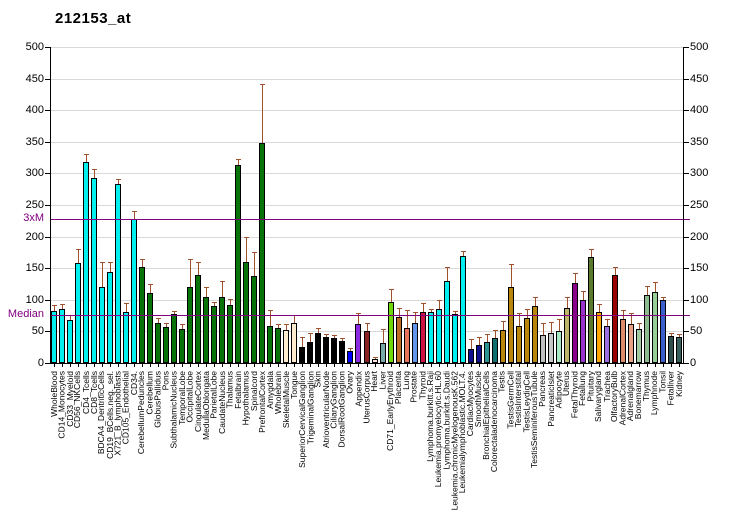 The image size is (732, 530). I want to click on y-tick-label-right: 0, so click(693, 363).